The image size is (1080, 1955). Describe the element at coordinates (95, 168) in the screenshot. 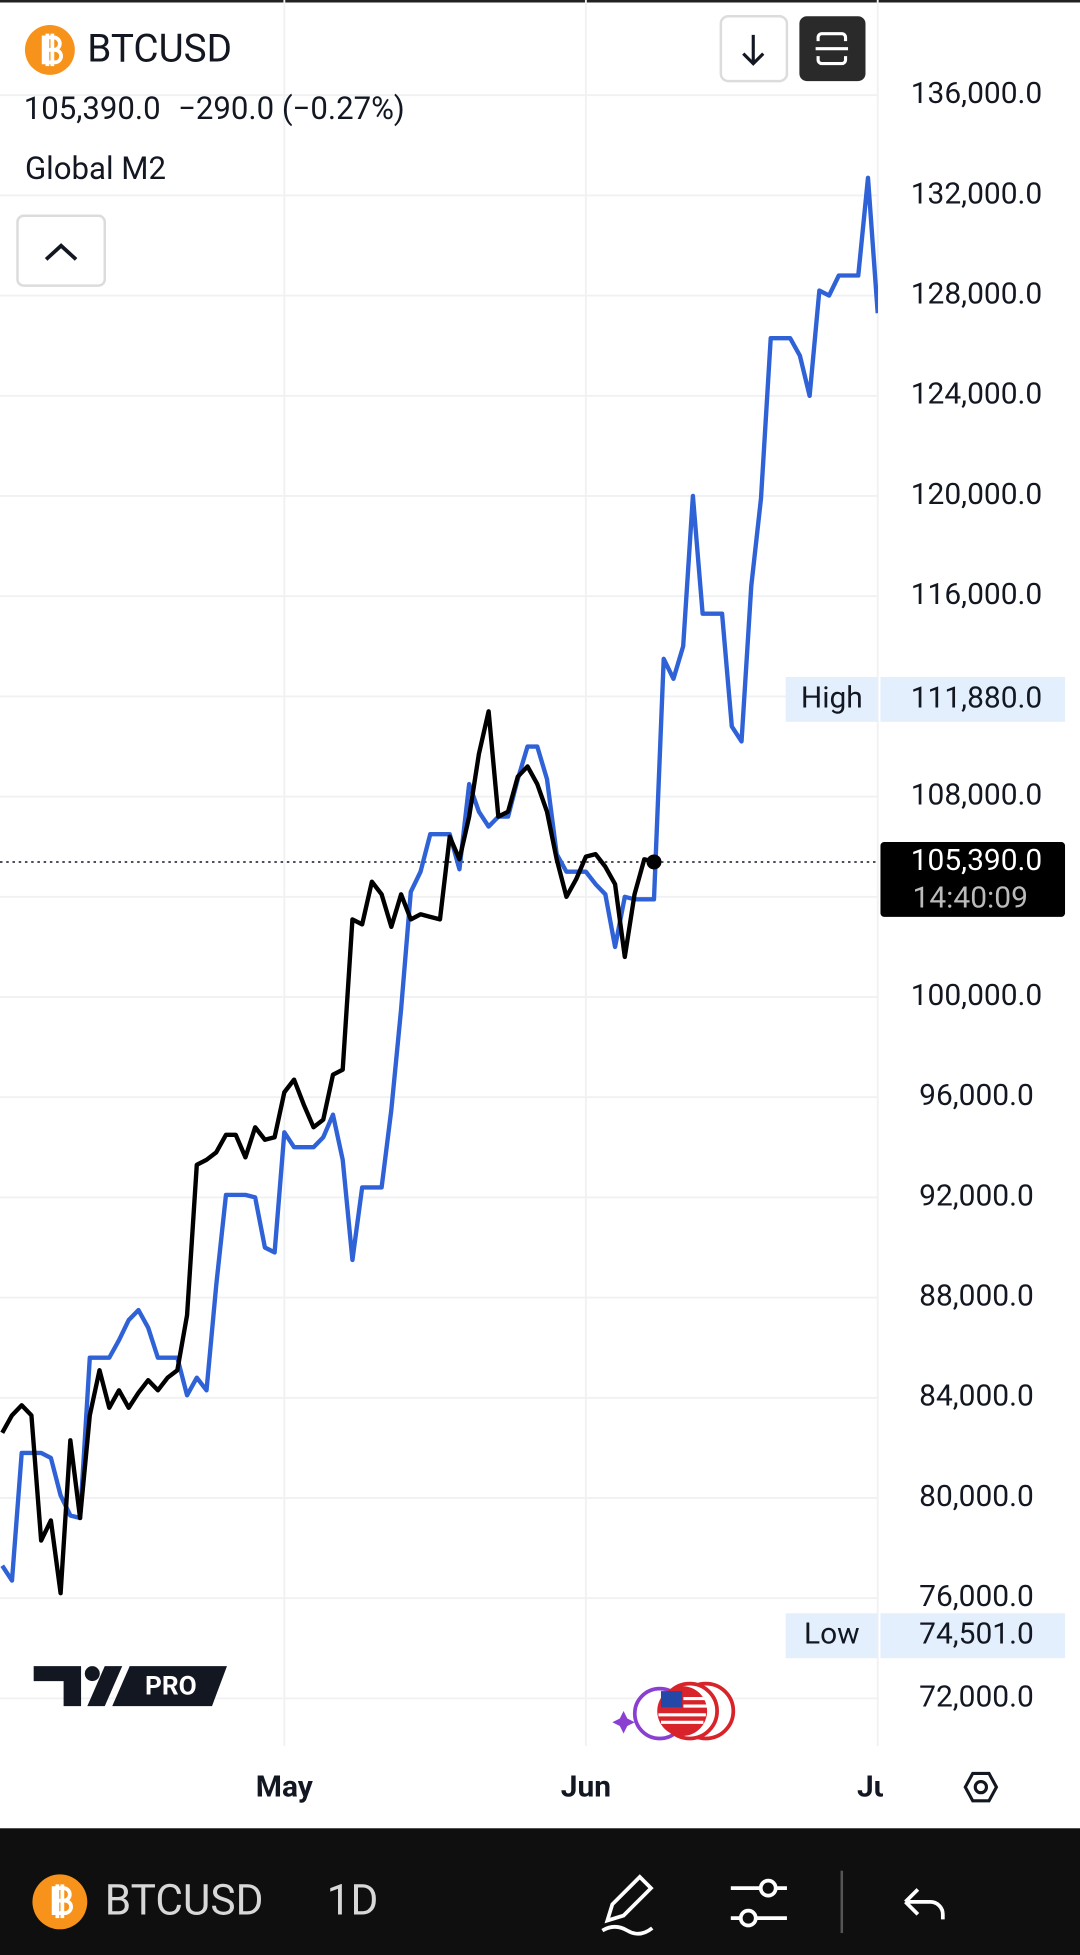

I see `indicator-legend: Global M2` at that location.